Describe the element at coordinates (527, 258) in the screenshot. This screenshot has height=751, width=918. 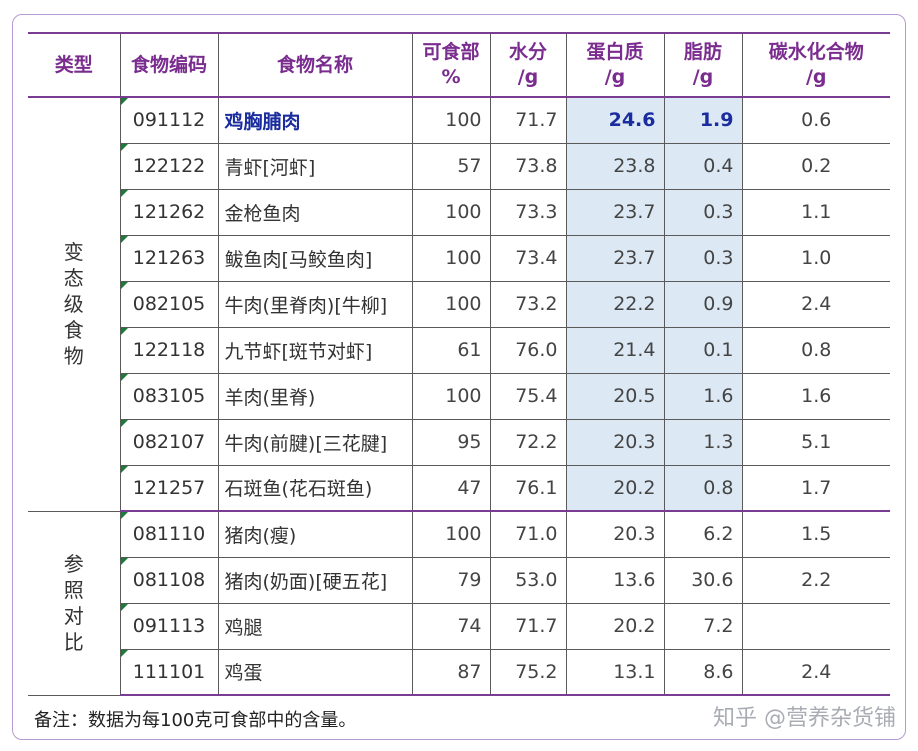
I see `water-cell: 73.4` at that location.